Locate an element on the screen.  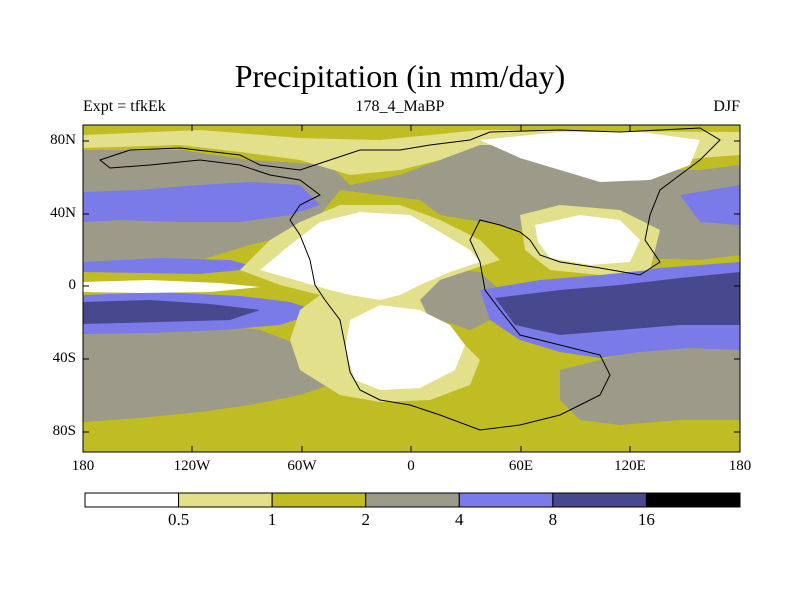
colorbar-label-1: 1 is located at coordinates (272, 519).